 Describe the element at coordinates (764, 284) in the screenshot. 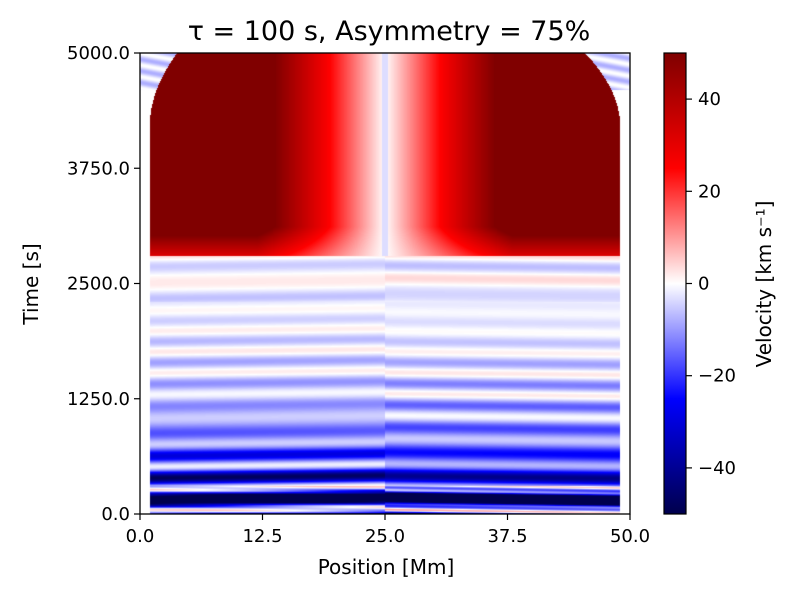

I see `colorbar-label: Velocity [km s⁻¹]` at that location.